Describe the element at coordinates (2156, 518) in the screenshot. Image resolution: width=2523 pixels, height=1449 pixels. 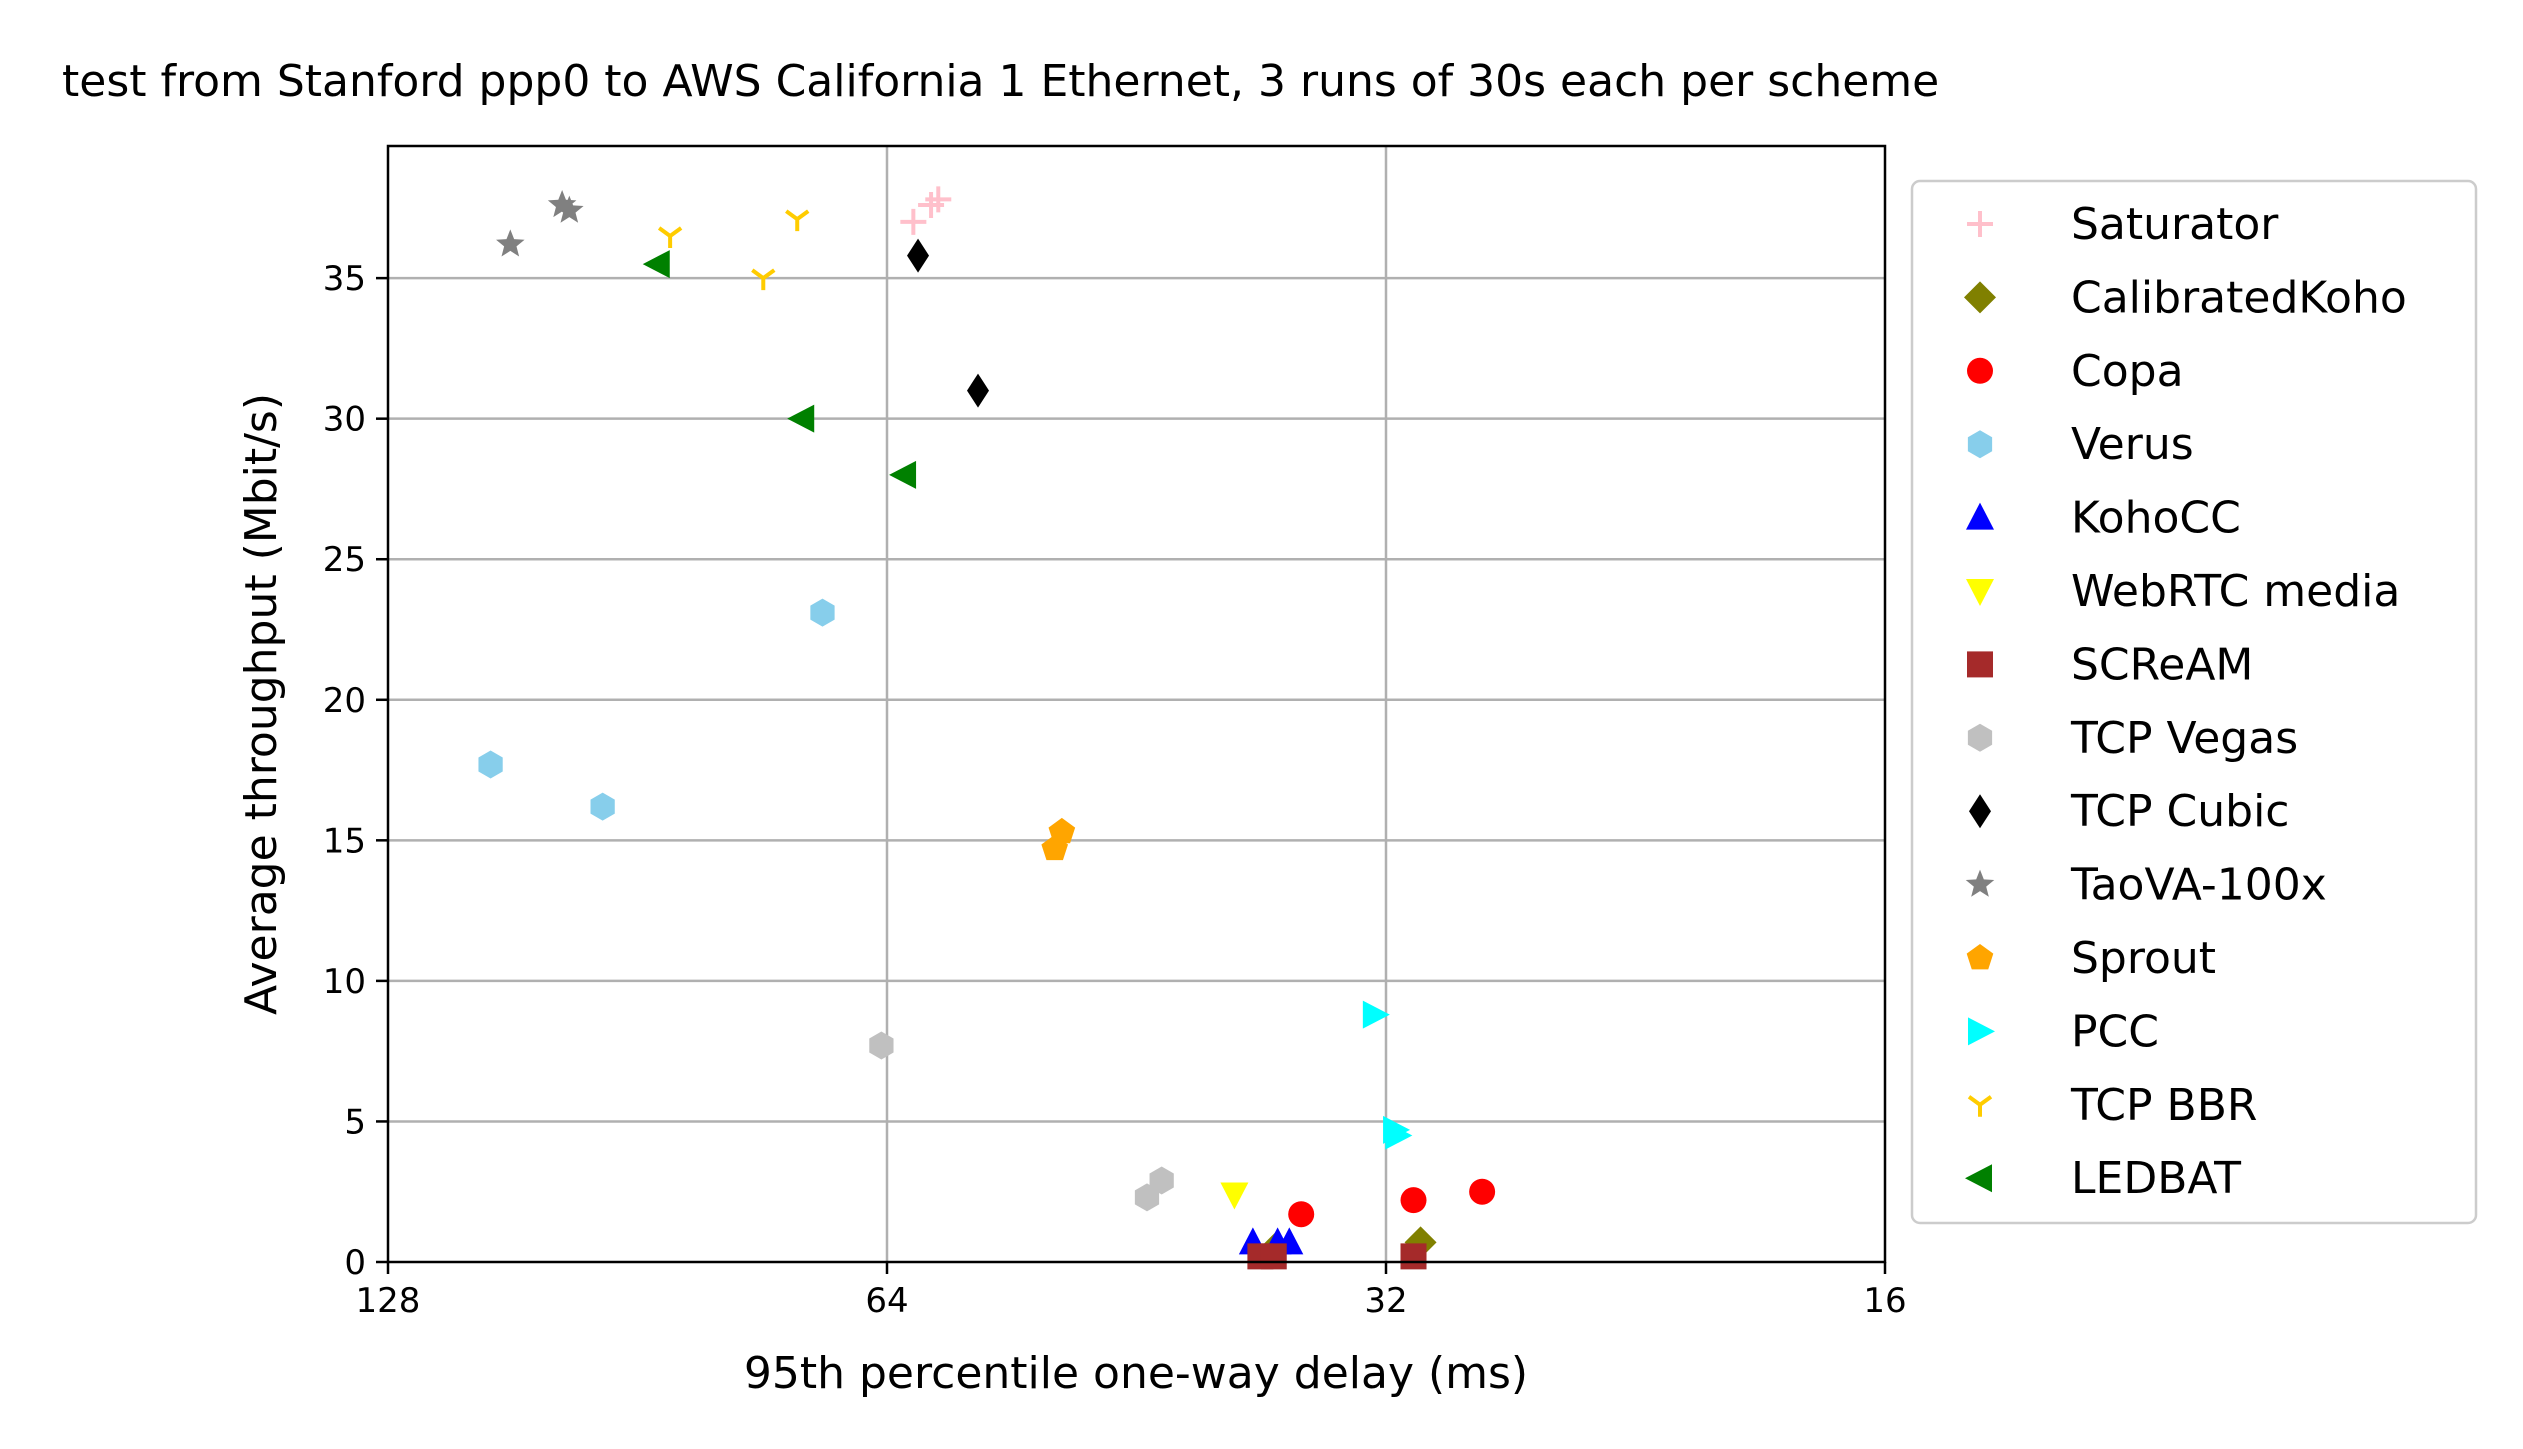
I see `legend-label-kohocc: KohoCC` at that location.